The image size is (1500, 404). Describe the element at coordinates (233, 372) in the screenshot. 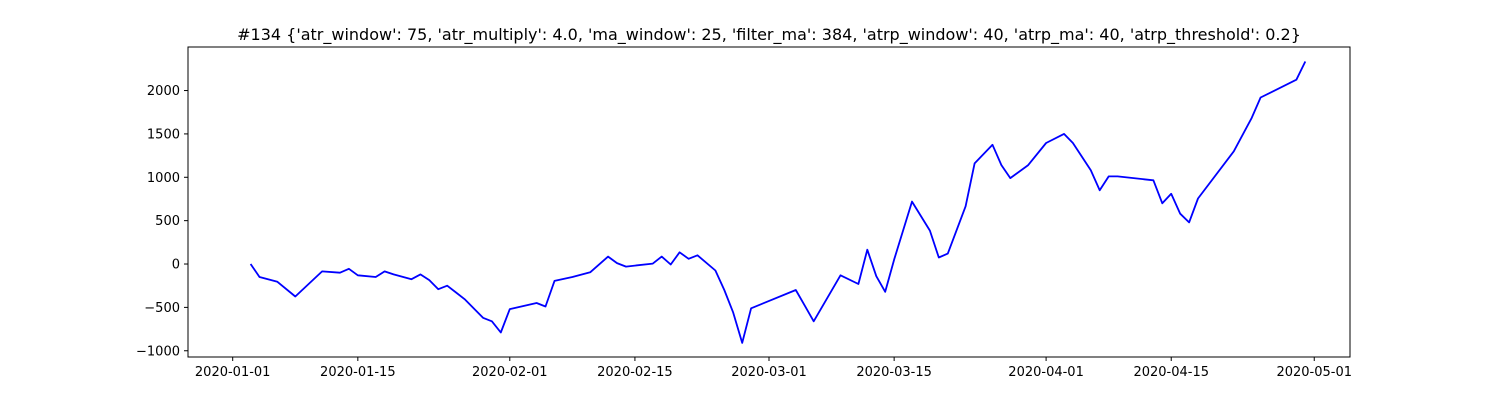

I see `x-tick-label: 2020-01-01` at that location.